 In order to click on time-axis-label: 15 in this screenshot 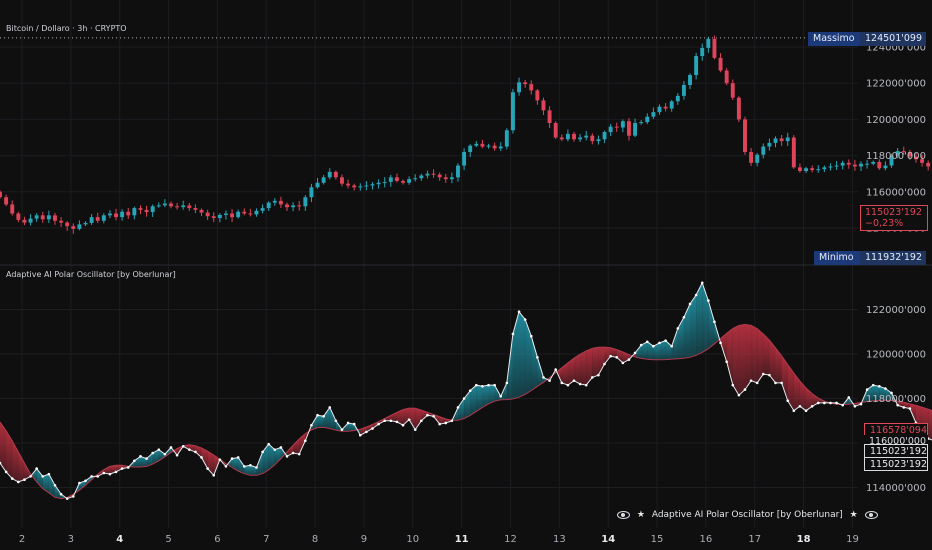, I will do `click(657, 539)`.